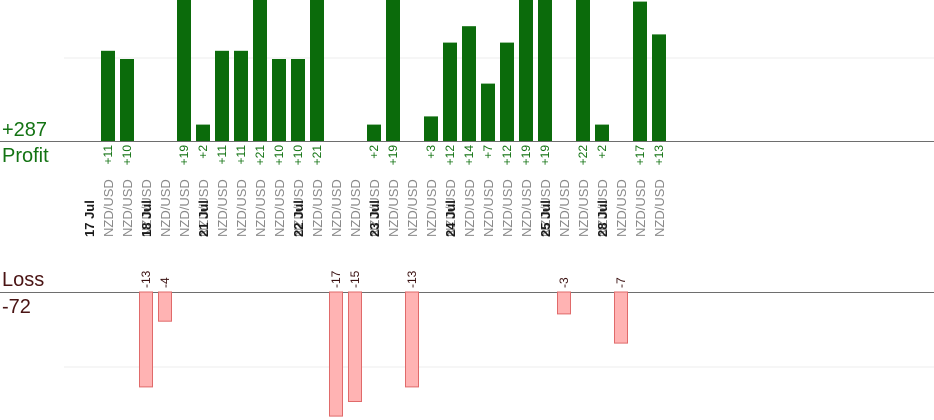  What do you see at coordinates (23, 280) in the screenshot?
I see `loss-label: Loss` at bounding box center [23, 280].